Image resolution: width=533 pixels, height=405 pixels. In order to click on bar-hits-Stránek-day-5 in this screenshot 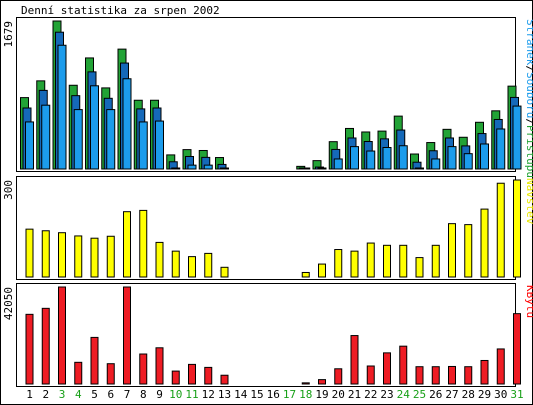, I will do `click(94, 127)`.